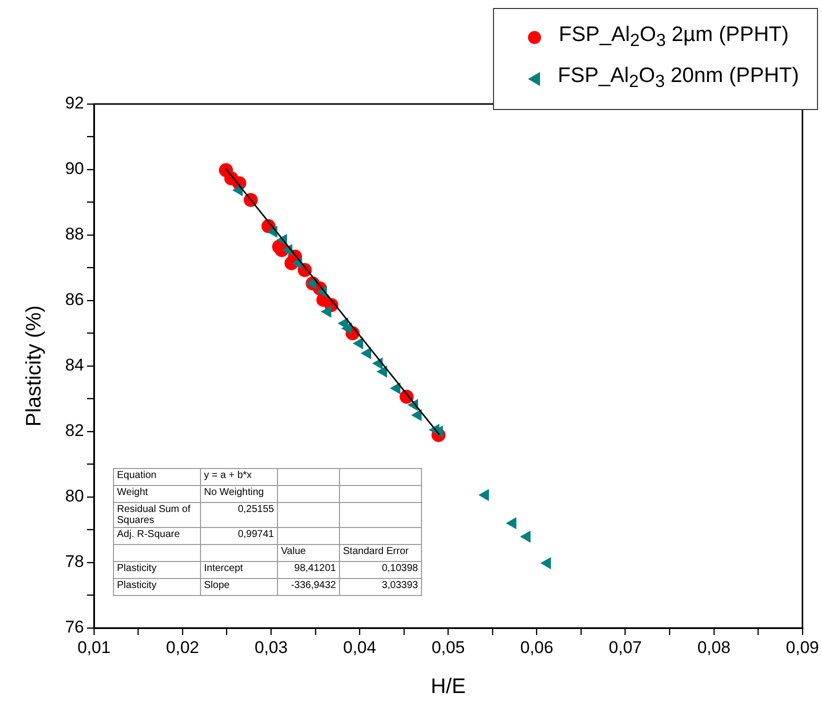 This screenshot has width=822, height=704. I want to click on x-tick-label: 0,07, so click(625, 647).